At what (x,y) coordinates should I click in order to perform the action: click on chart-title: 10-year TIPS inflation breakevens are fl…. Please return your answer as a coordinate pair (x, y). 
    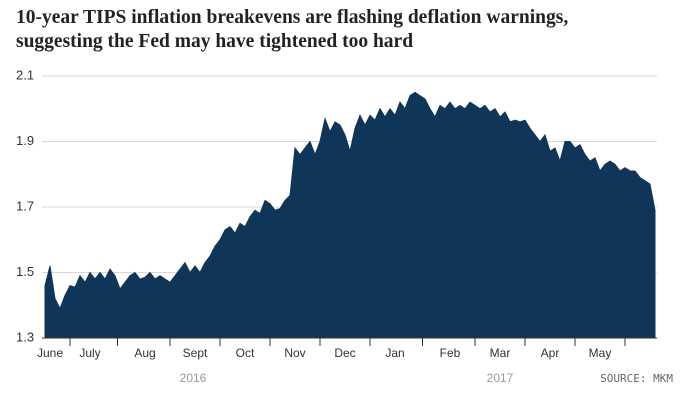
    Looking at the image, I should click on (292, 29).